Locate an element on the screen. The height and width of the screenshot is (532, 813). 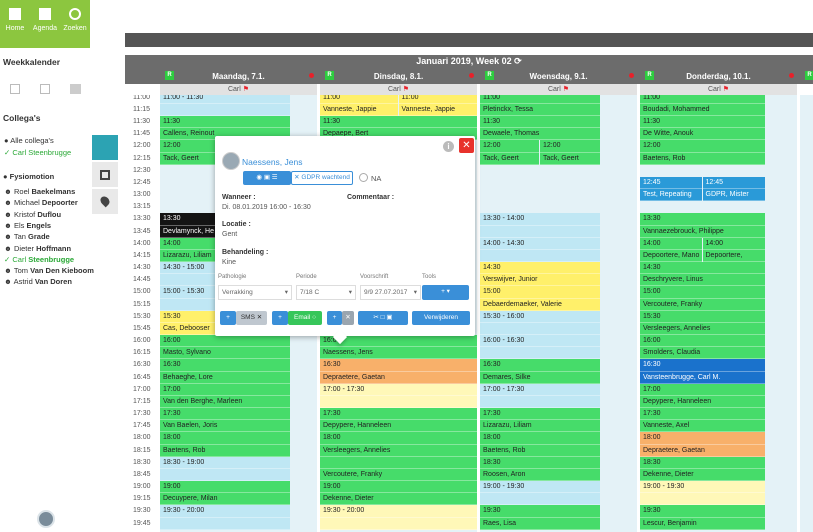
appointment-cell: Boudadi, Mohammed is located at coordinates (702, 110).